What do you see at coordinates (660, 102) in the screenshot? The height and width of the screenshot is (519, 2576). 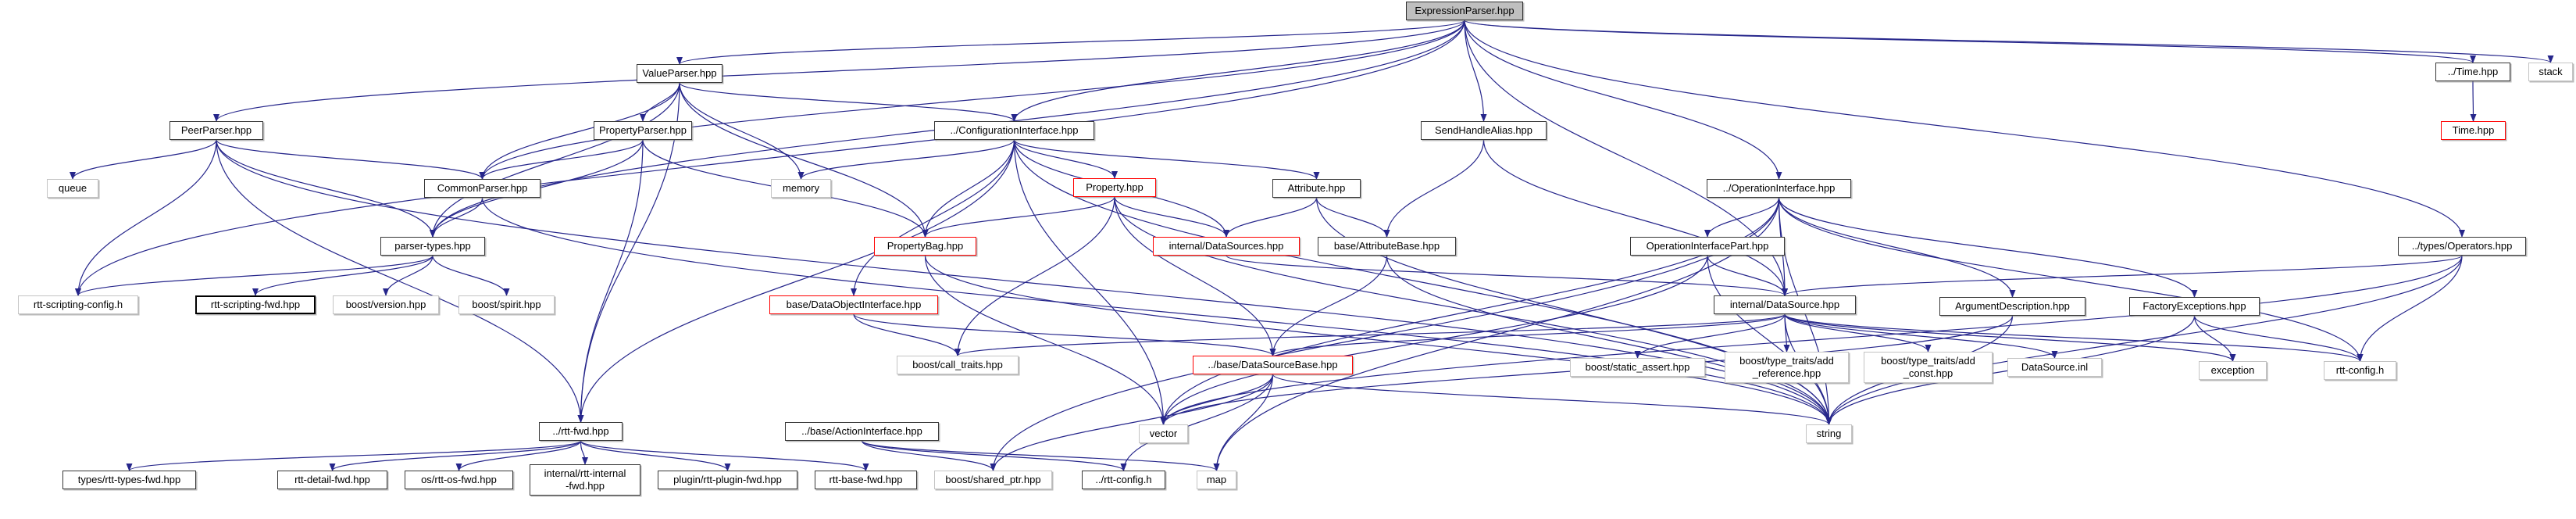 I see `include-edge-valueparser-propertyparser` at bounding box center [660, 102].